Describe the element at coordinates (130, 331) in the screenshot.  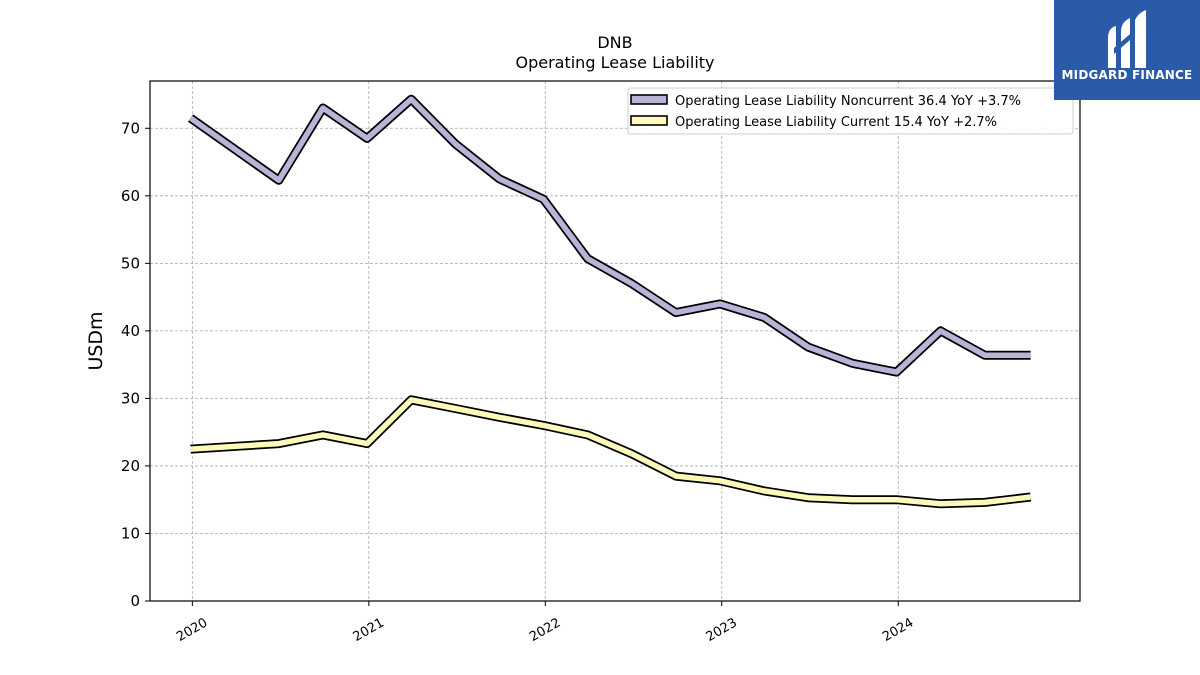
I see `y-tick-label: 40` at that location.